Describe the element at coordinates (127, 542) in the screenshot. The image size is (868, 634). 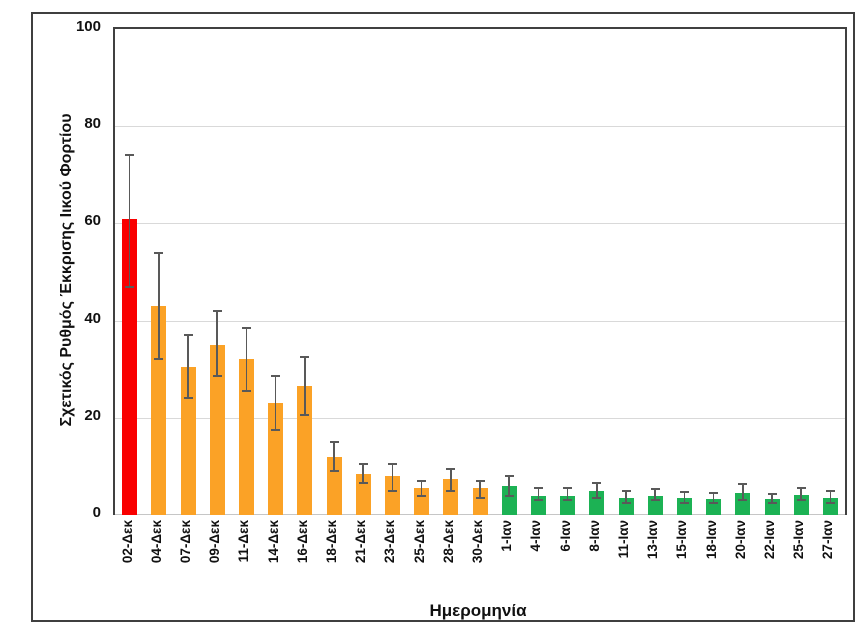
I see `x-tick-label: 02-Δεκ` at that location.